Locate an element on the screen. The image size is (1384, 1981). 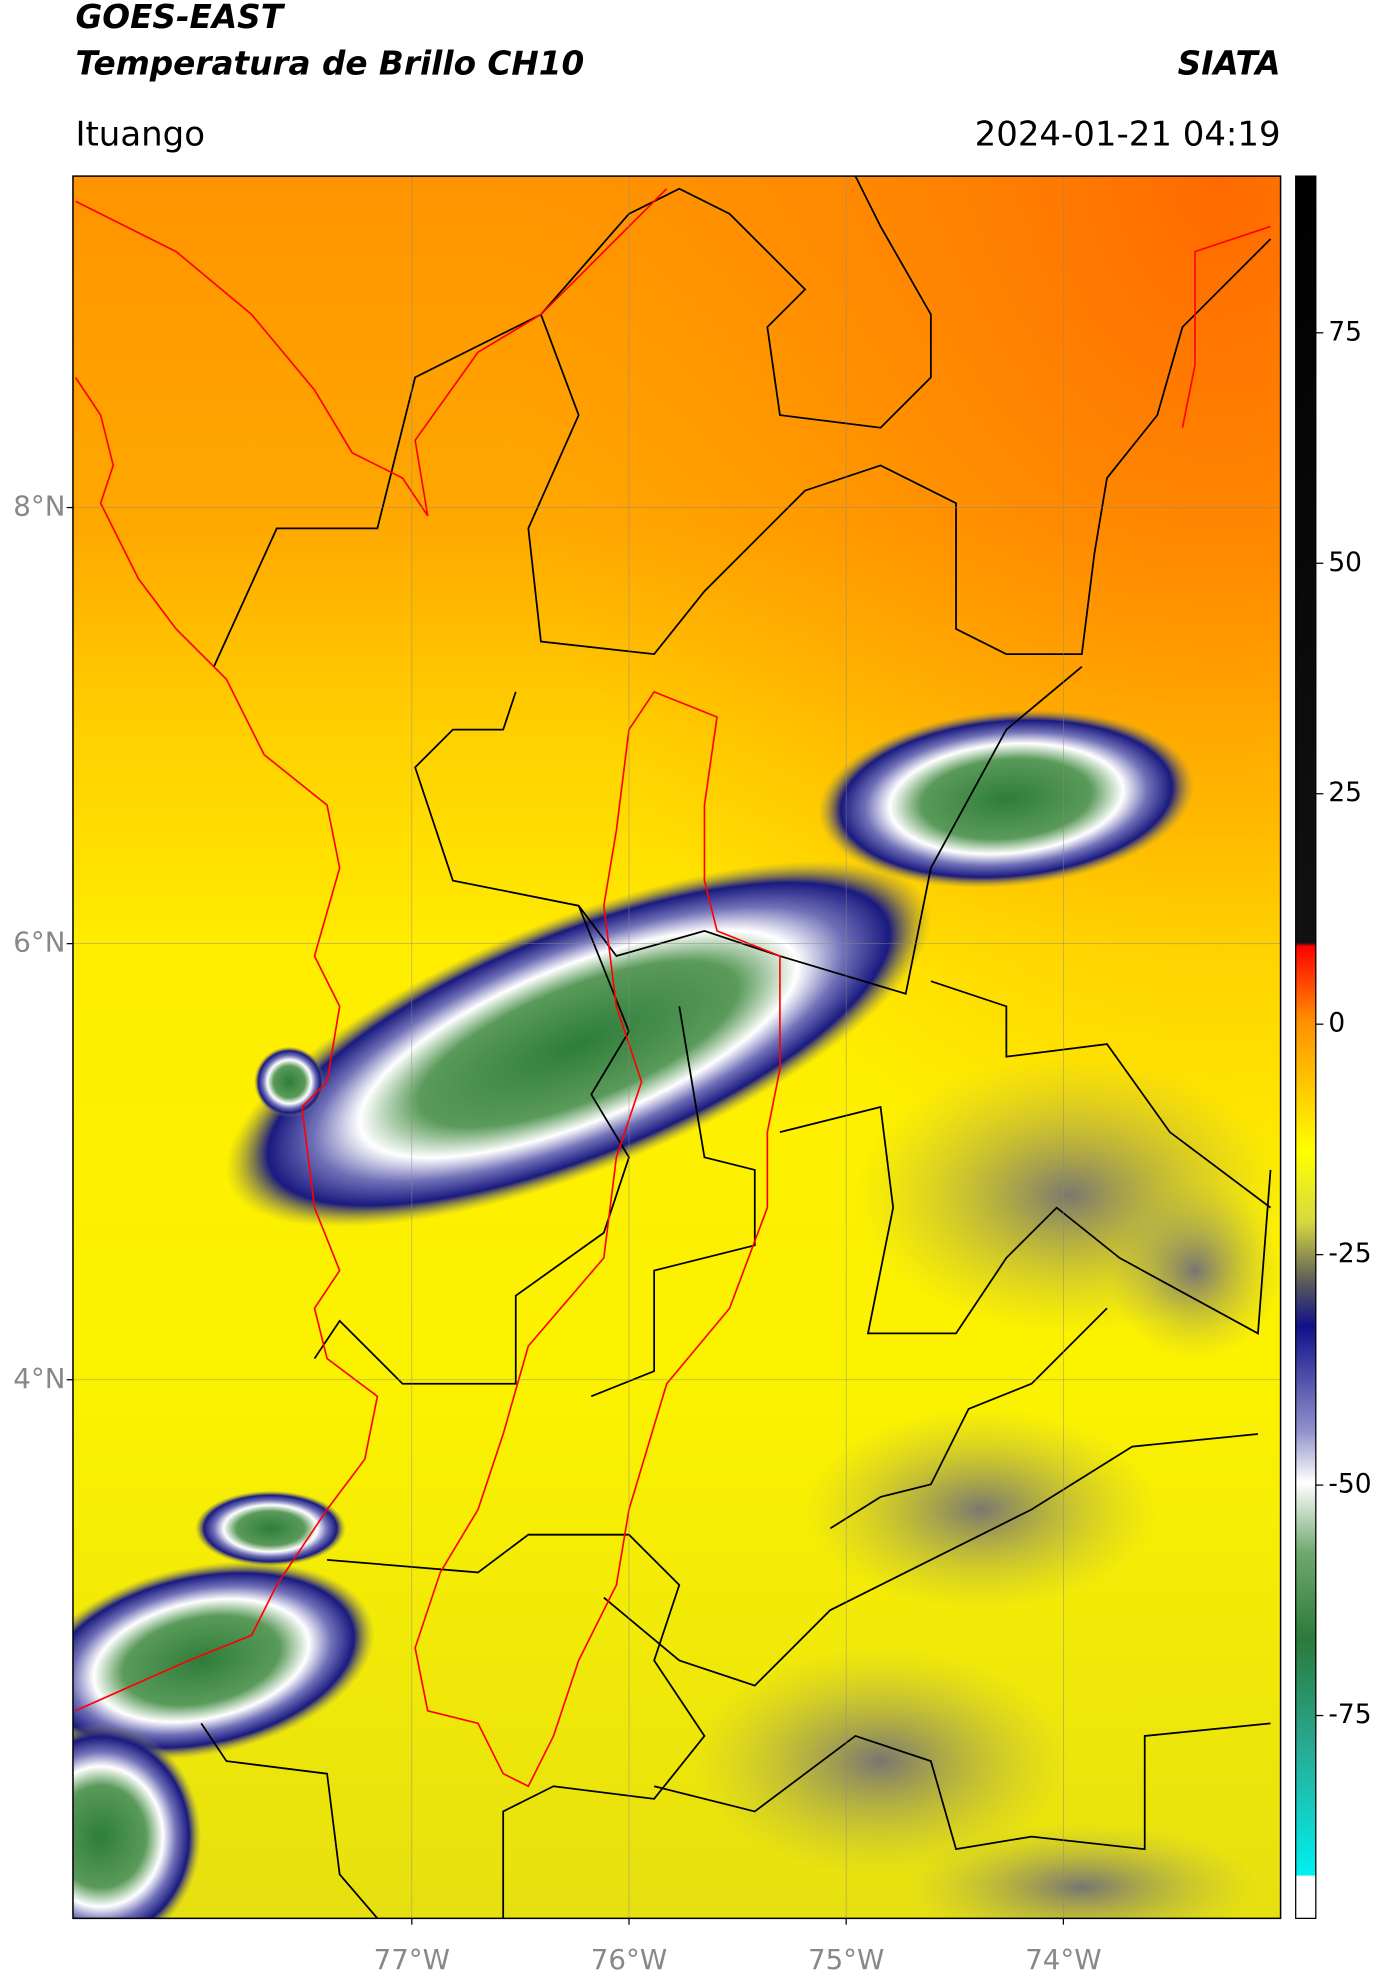
x-tick-label: 74°W is located at coordinates (1063, 1959).